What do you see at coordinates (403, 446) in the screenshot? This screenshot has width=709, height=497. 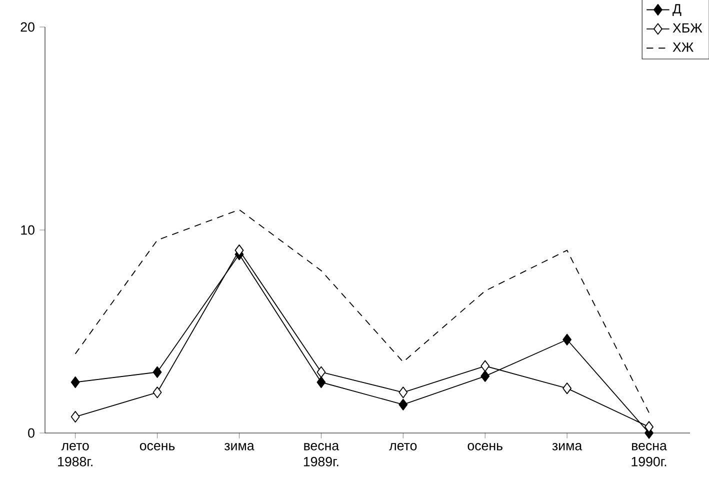 I see `x-tick-label: лето` at bounding box center [403, 446].